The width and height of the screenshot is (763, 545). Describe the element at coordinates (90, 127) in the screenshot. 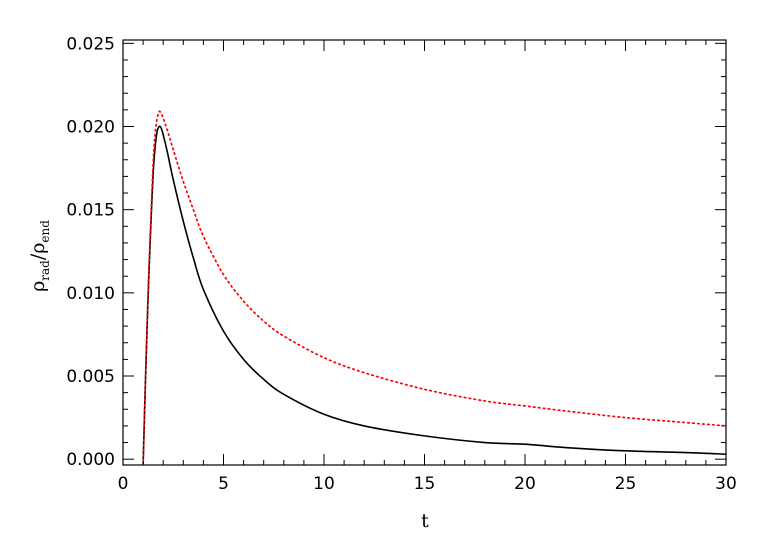

I see `y-tick-label: 0.020` at that location.